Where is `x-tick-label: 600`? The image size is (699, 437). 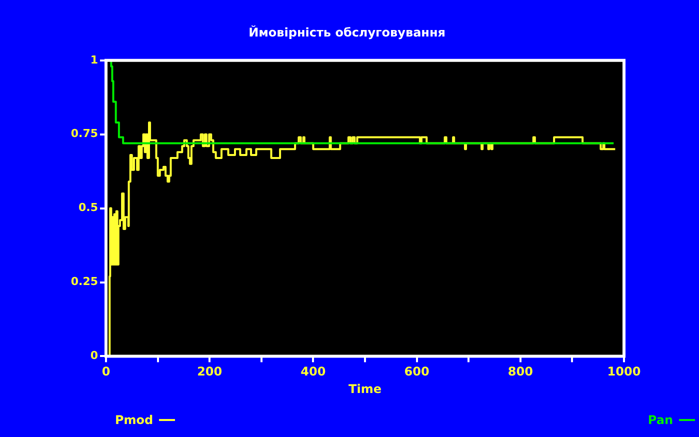 x-tick-label: 600 is located at coordinates (417, 371).